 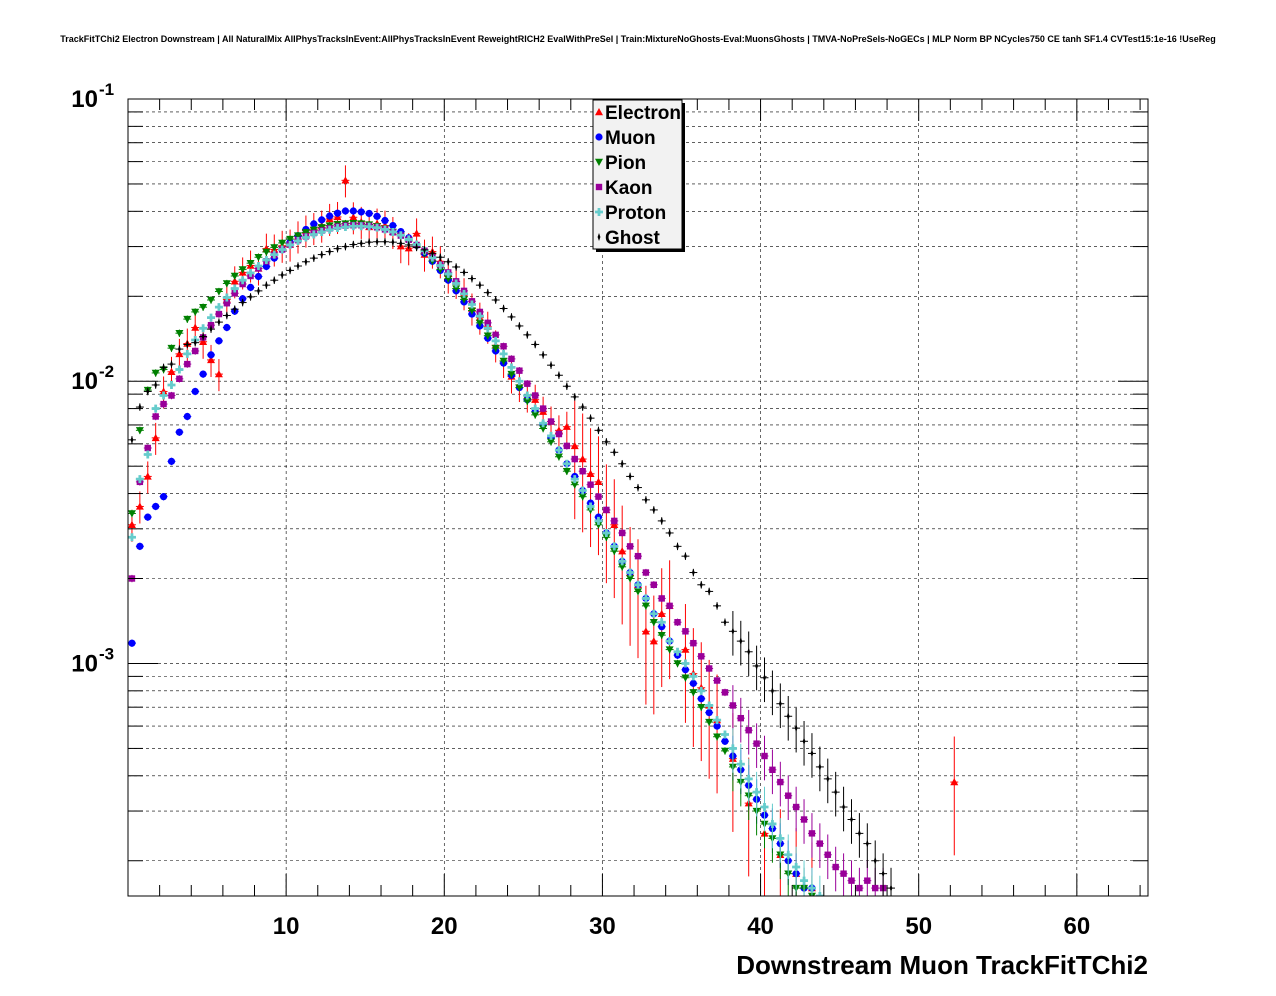 What do you see at coordinates (760, 926) in the screenshot?
I see `x-tick-label: 40` at bounding box center [760, 926].